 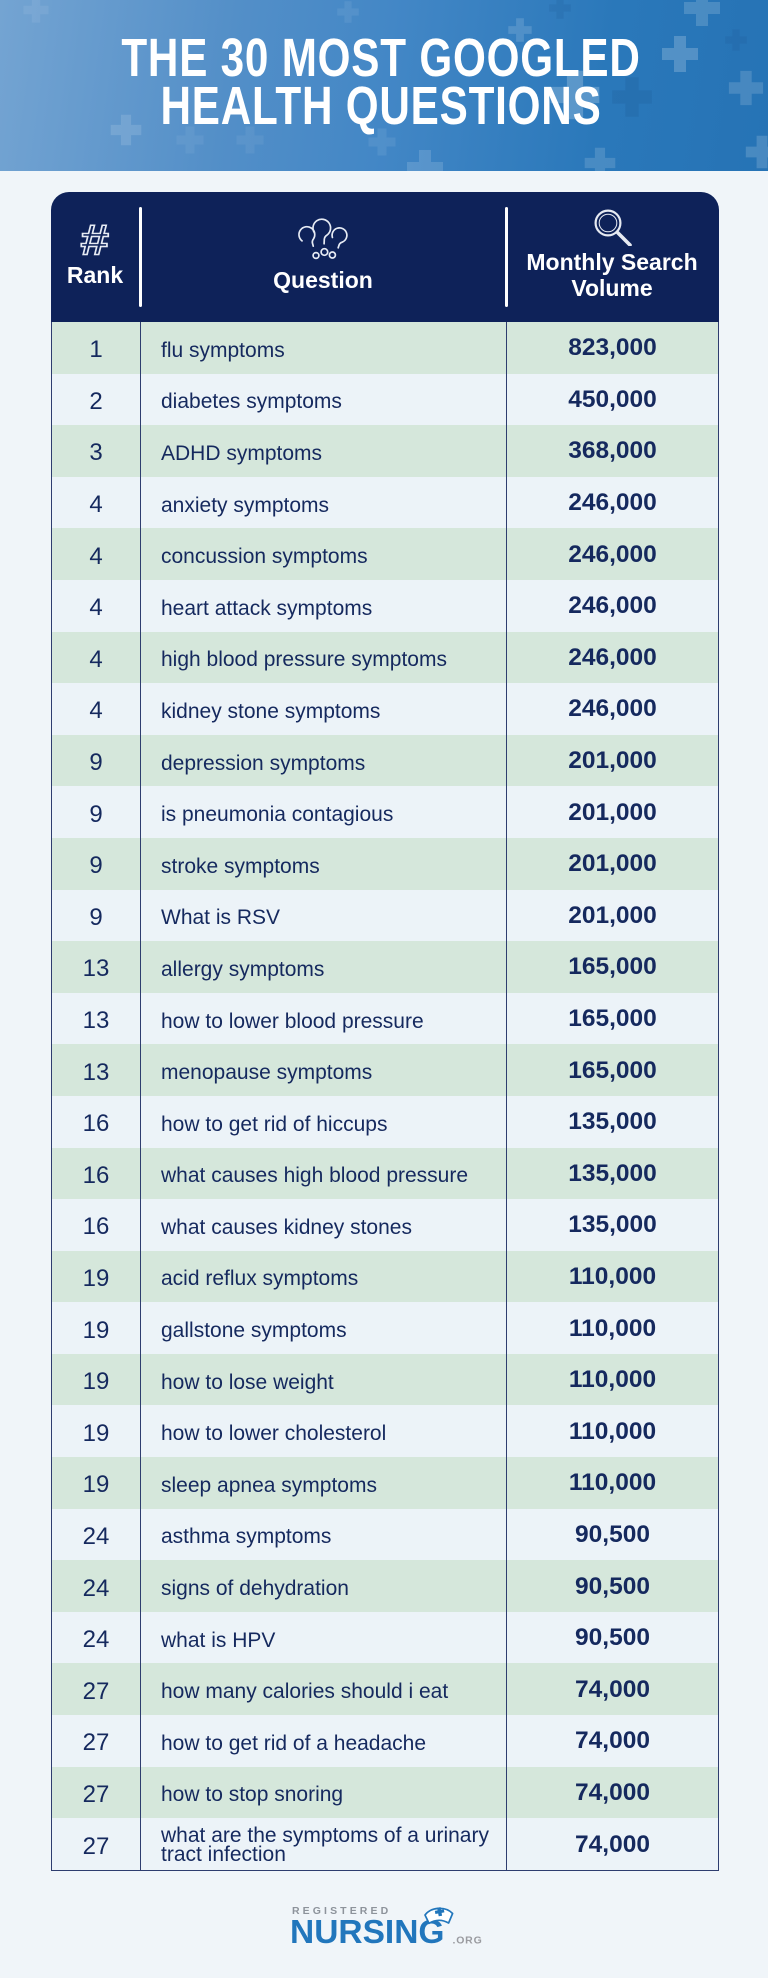 I want to click on svg-text: NURSING, so click(x=367, y=1932).